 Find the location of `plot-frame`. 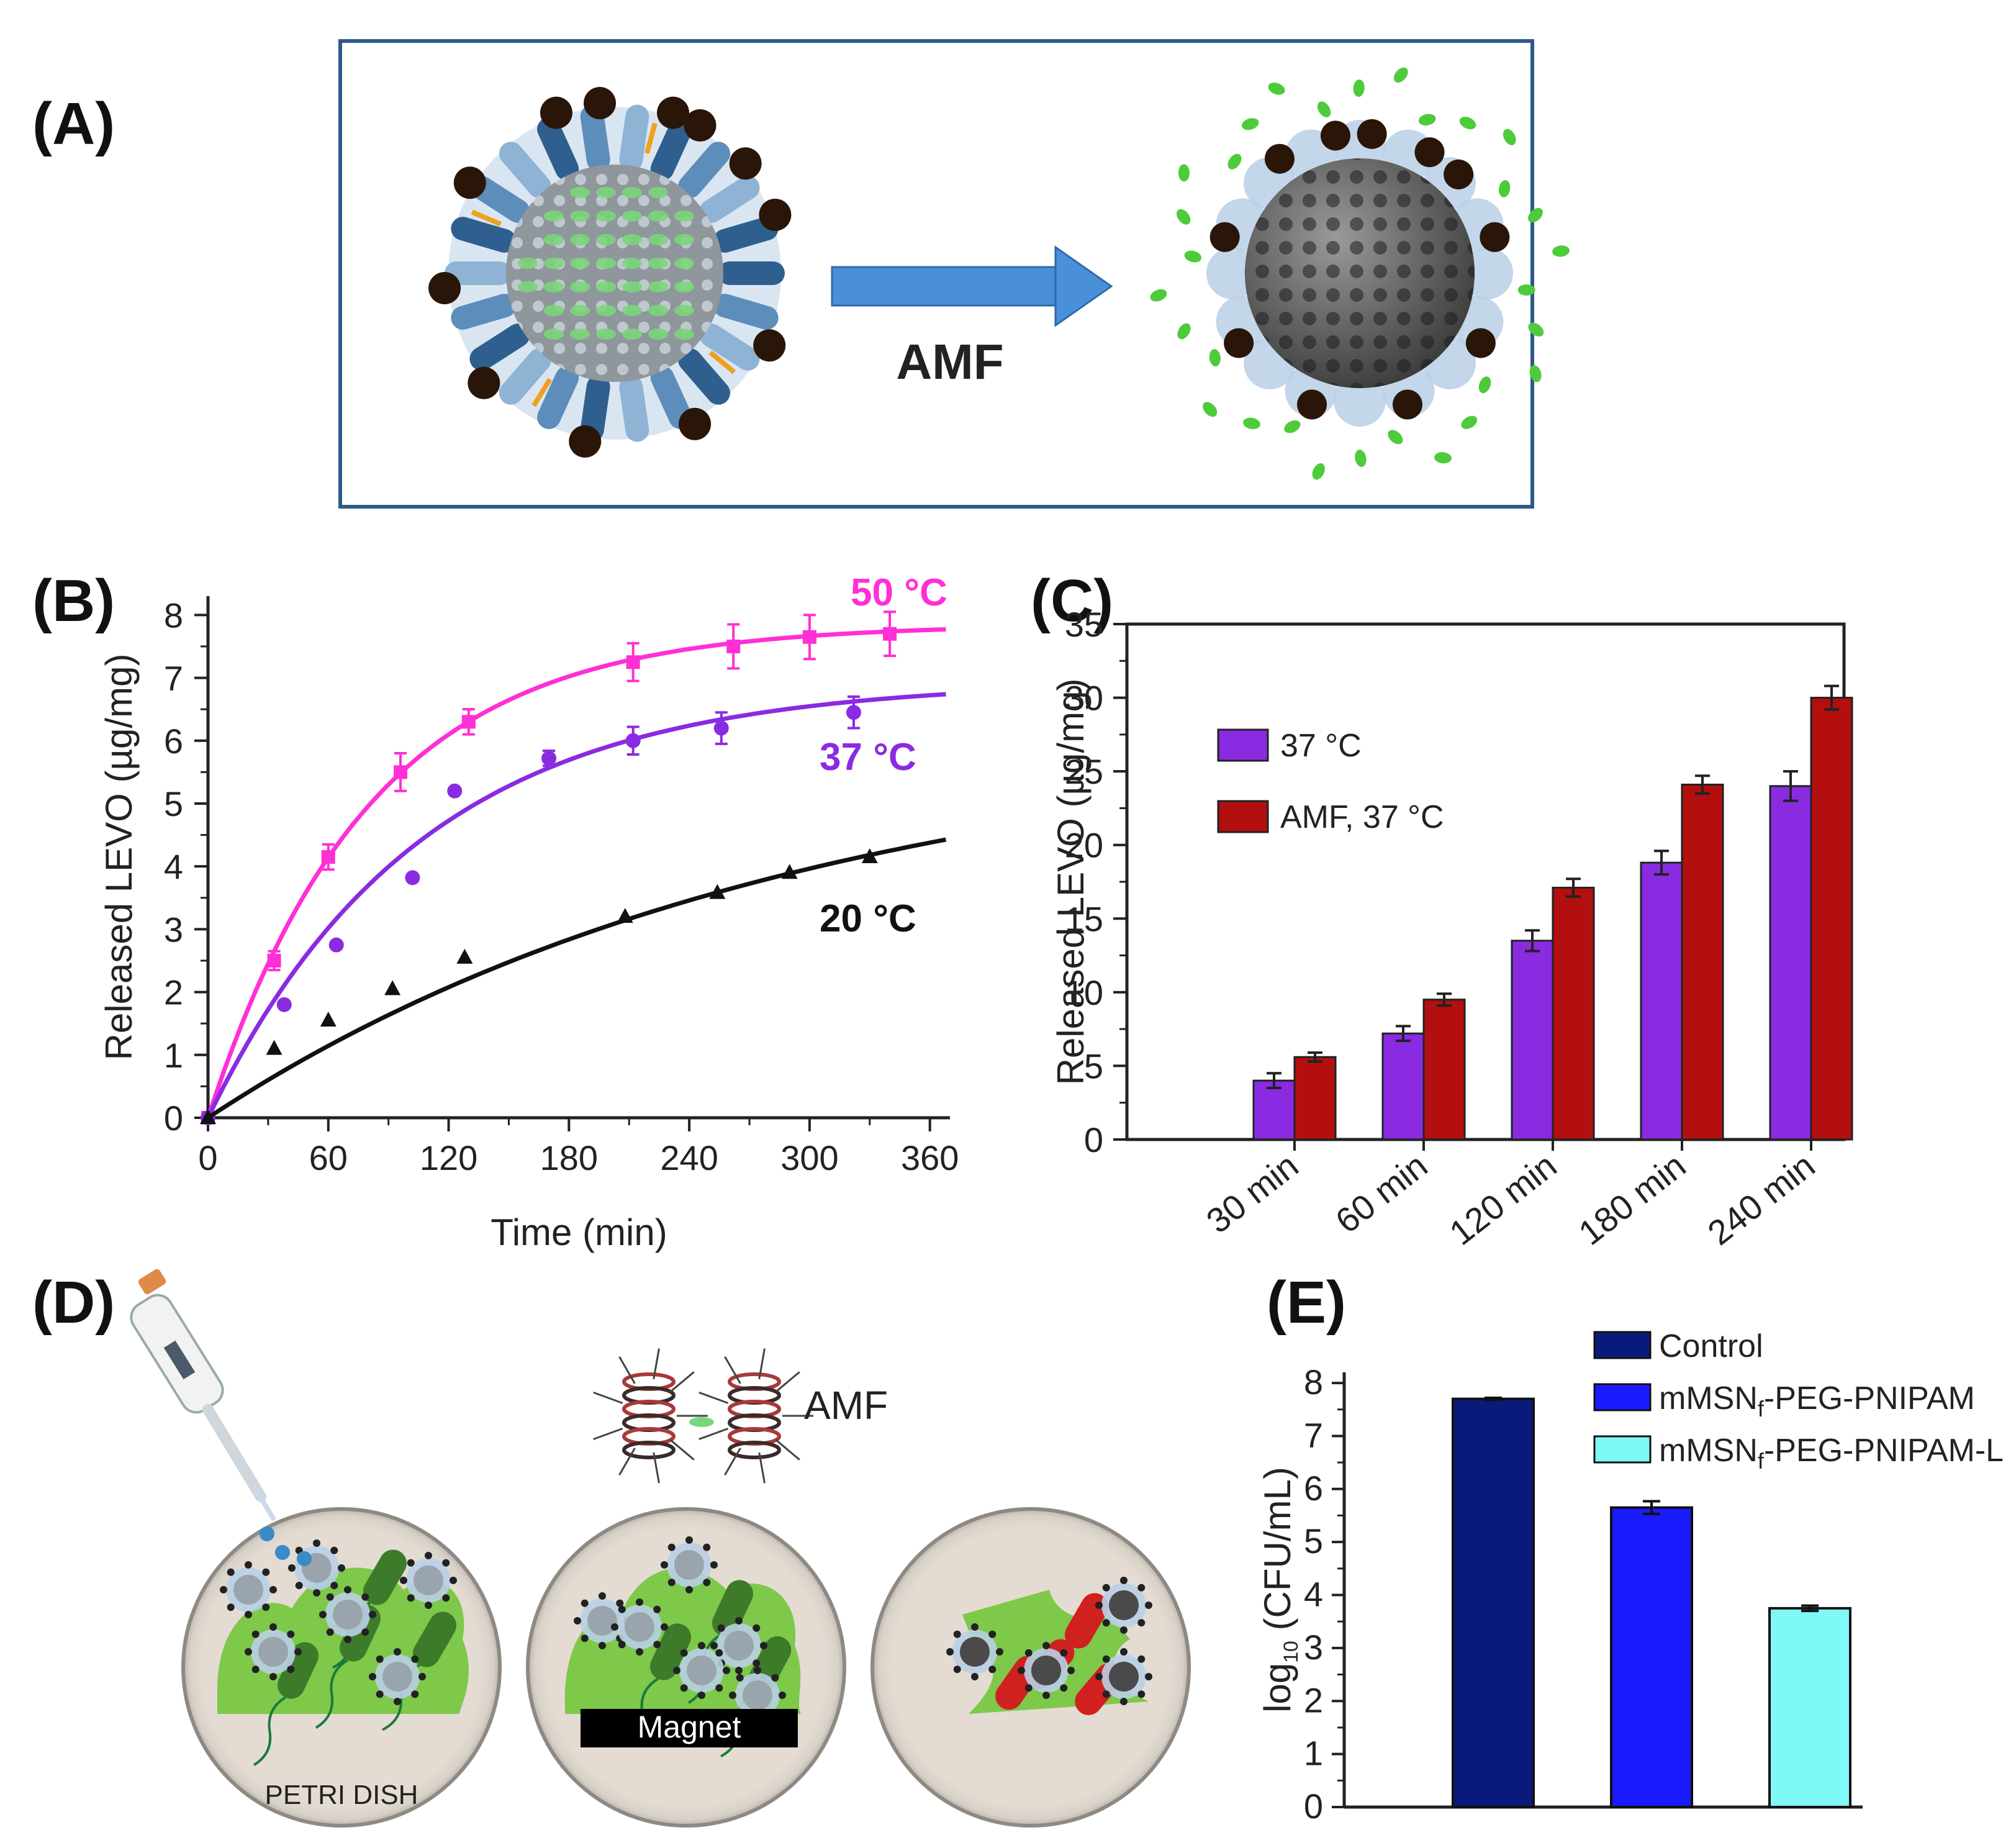

plot-frame is located at coordinates (1485, 881).